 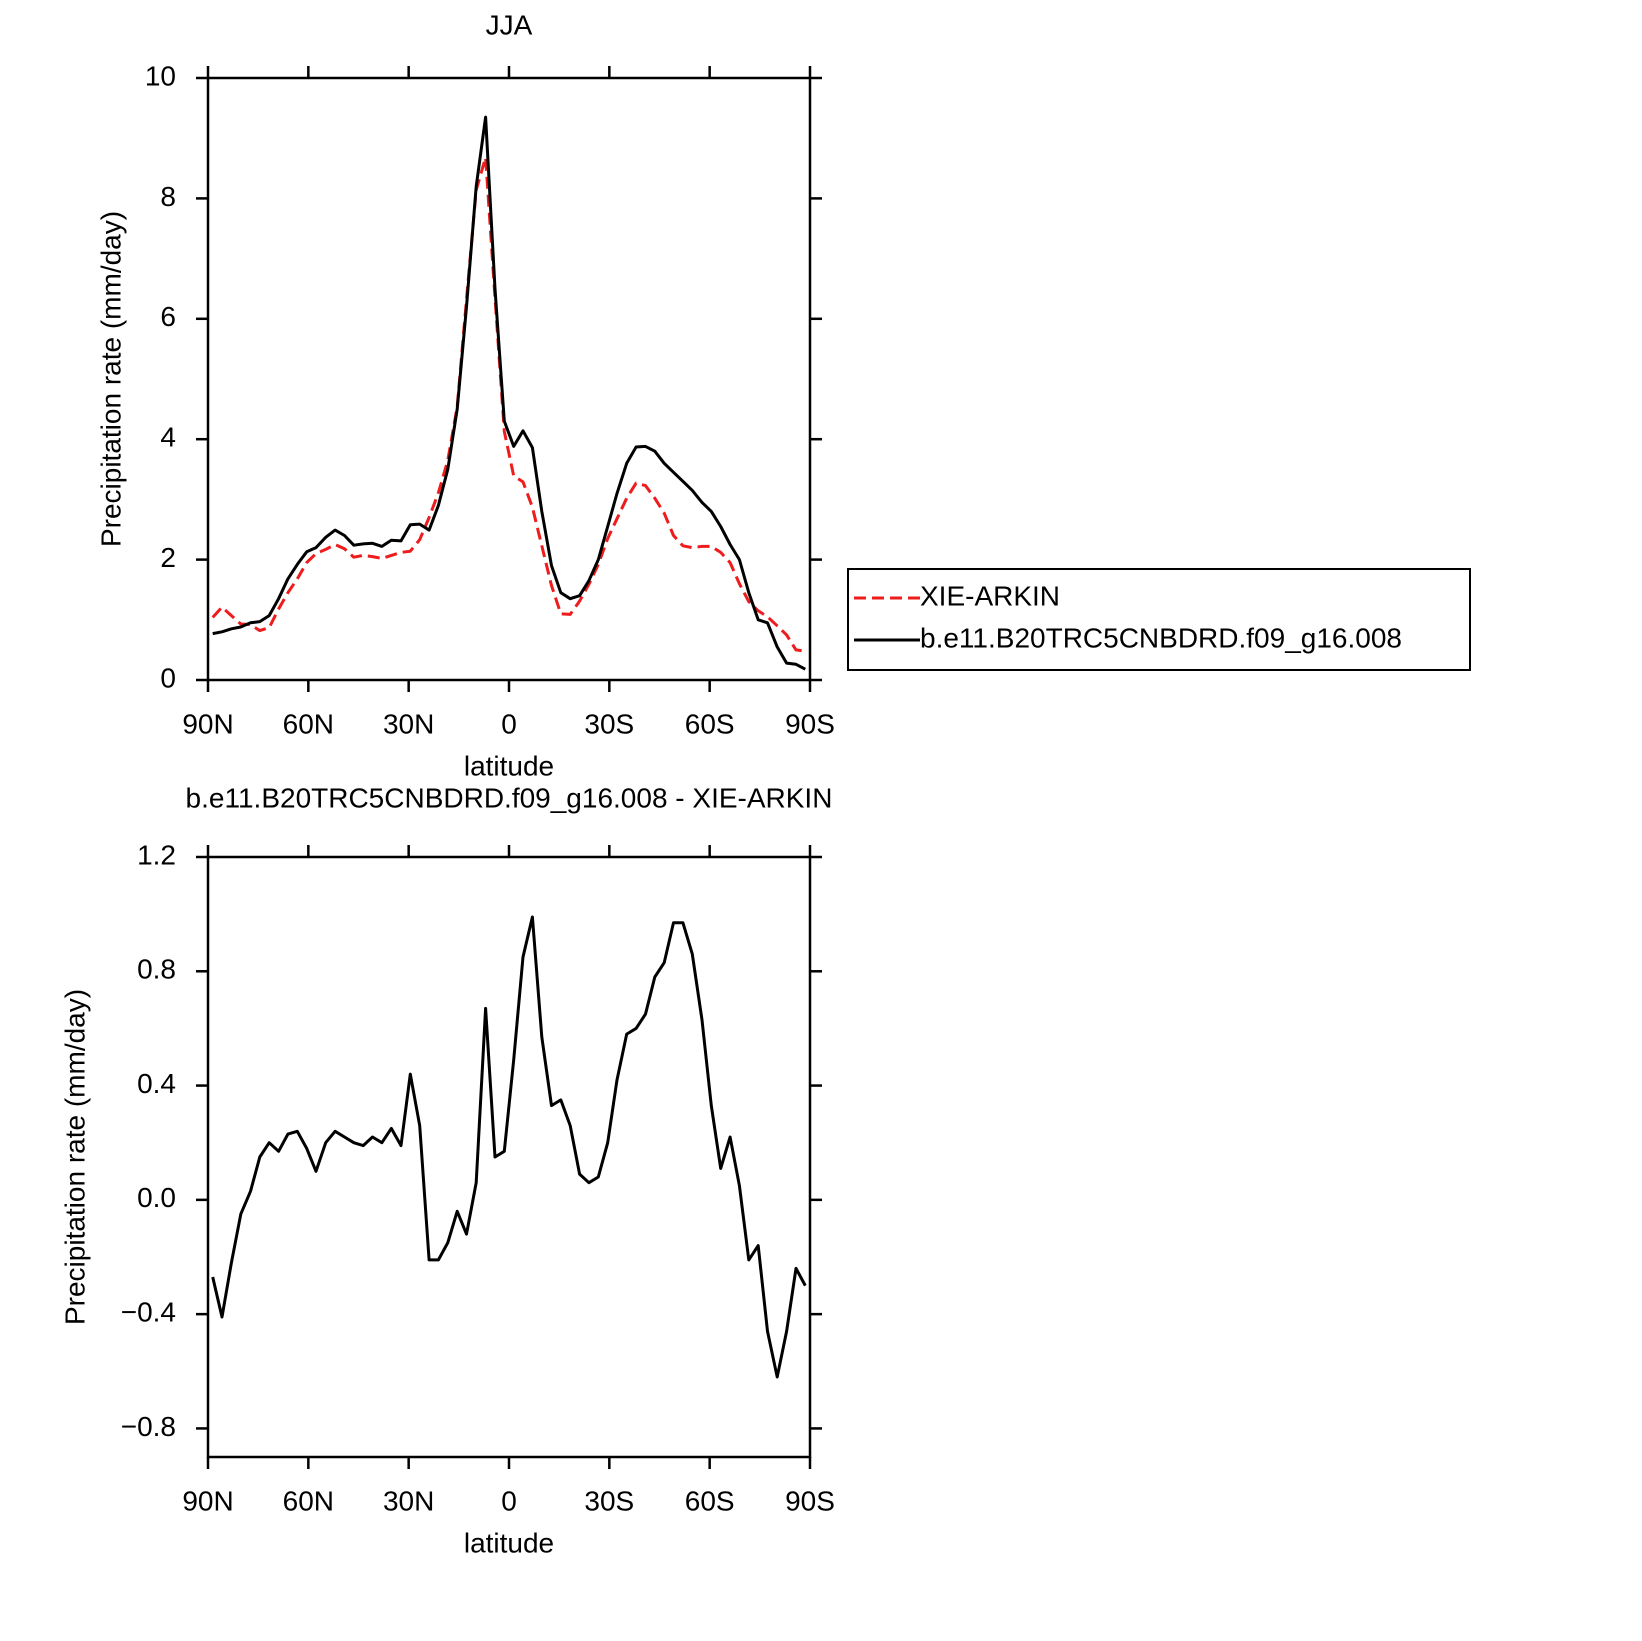 What do you see at coordinates (1161, 637) in the screenshot?
I see `legend-label: b.e11.B20TRC5CNBDRD.f09_g16.008` at bounding box center [1161, 637].